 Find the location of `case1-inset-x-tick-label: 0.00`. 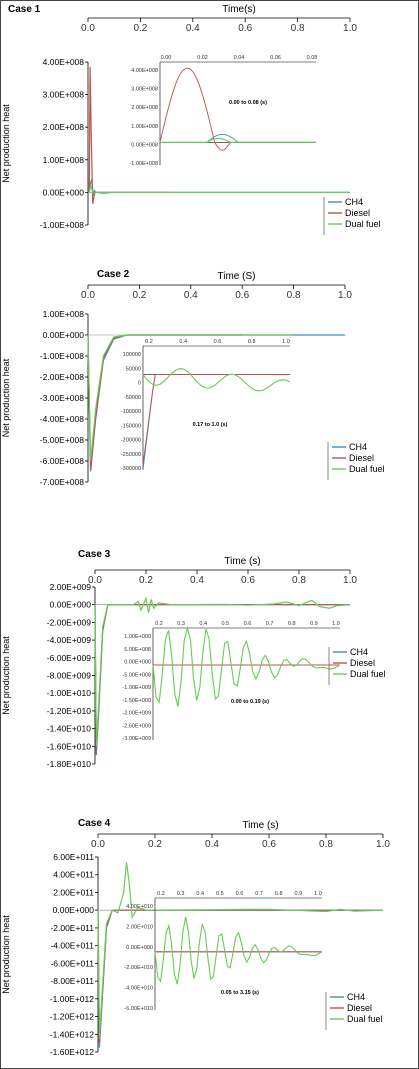

case1-inset-x-tick-label: 0.00 is located at coordinates (166, 58).